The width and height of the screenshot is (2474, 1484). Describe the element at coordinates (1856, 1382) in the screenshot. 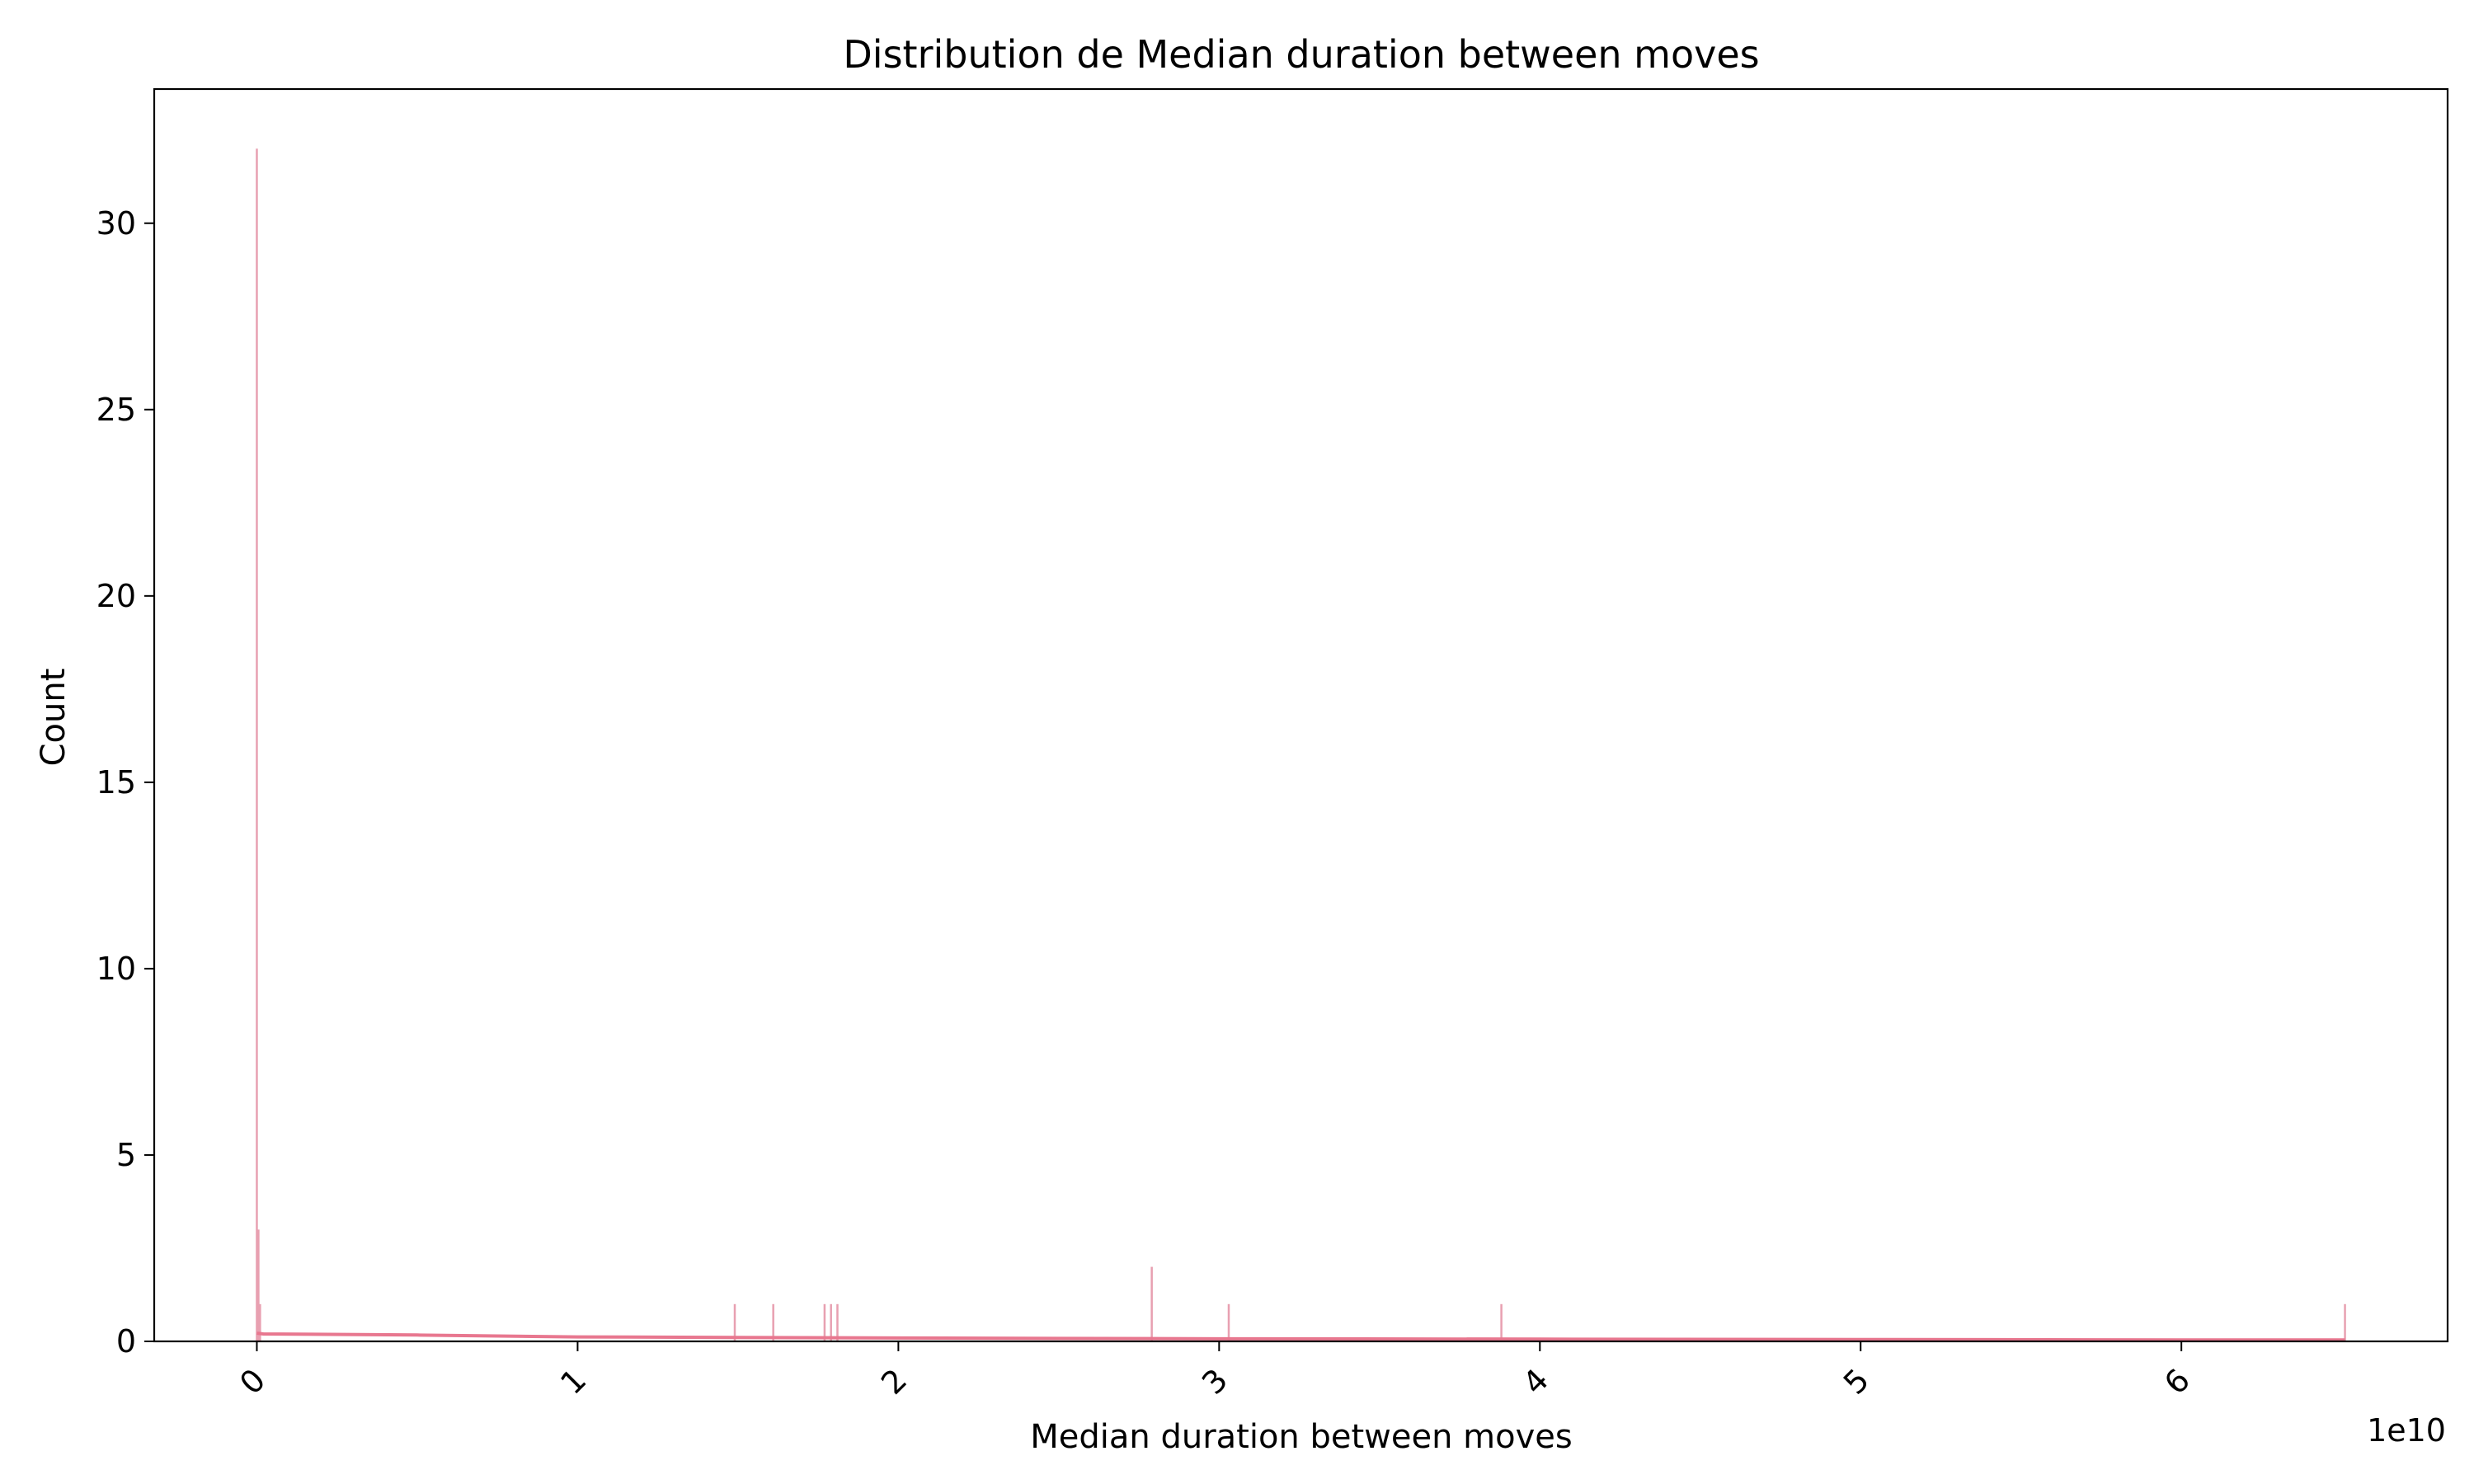

I see `x-tick-label: 5` at that location.